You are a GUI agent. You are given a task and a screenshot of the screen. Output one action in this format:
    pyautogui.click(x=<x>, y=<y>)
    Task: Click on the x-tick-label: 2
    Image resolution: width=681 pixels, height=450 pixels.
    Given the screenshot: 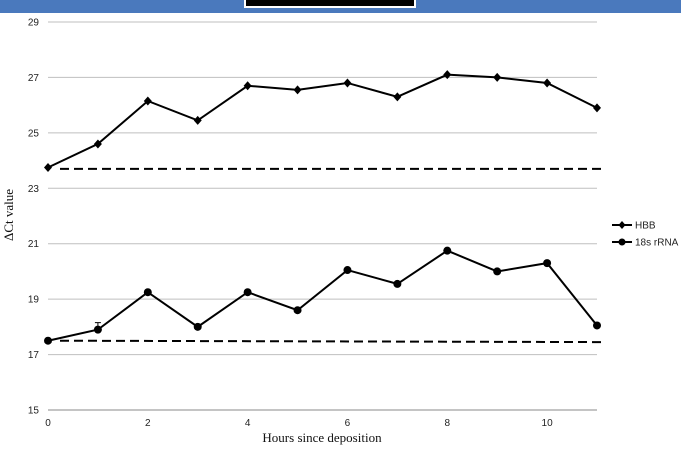 What is the action you would take?
    pyautogui.click(x=148, y=423)
    